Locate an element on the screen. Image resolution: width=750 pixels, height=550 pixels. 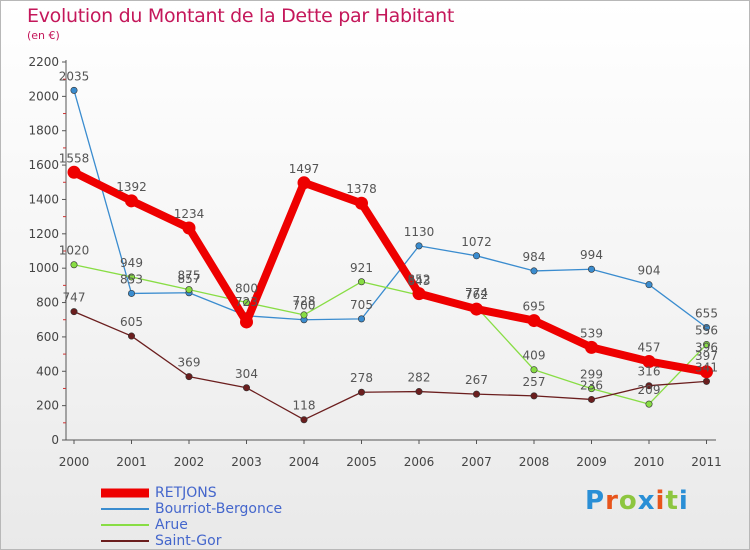
x-tick-label: 2007 is located at coordinates (476, 462).